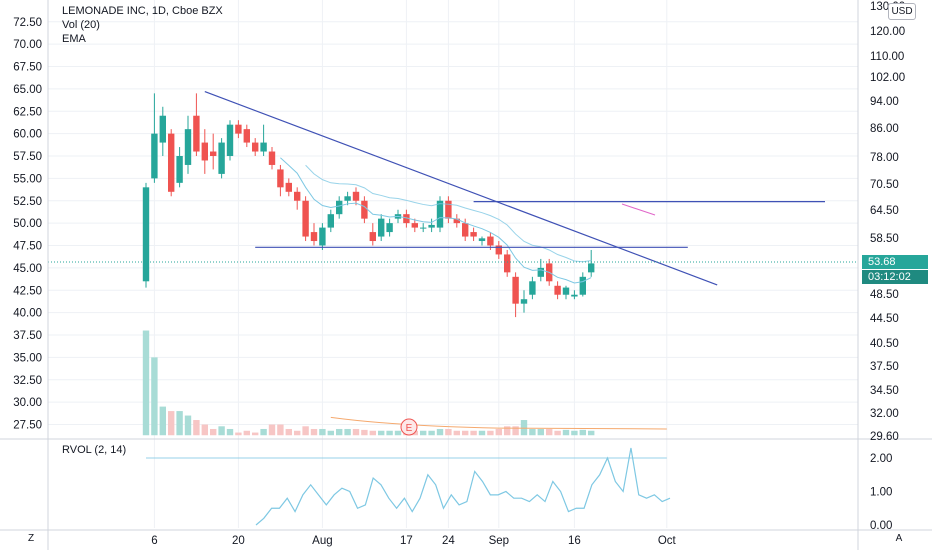  What do you see at coordinates (94, 450) in the screenshot?
I see `rvol-indicator-label: RVOL (2, 14)` at bounding box center [94, 450].